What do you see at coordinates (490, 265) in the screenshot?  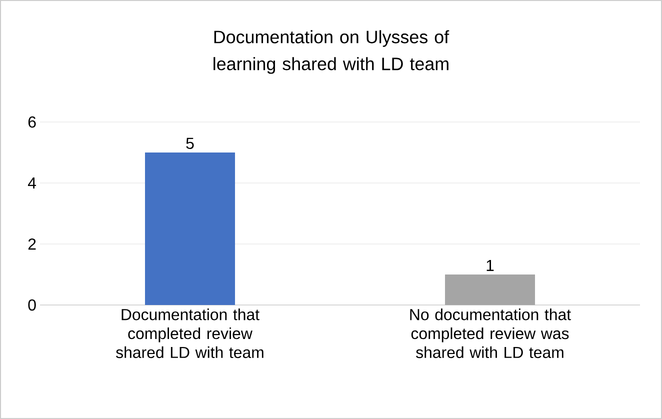 I see `data-label: 1` at bounding box center [490, 265].